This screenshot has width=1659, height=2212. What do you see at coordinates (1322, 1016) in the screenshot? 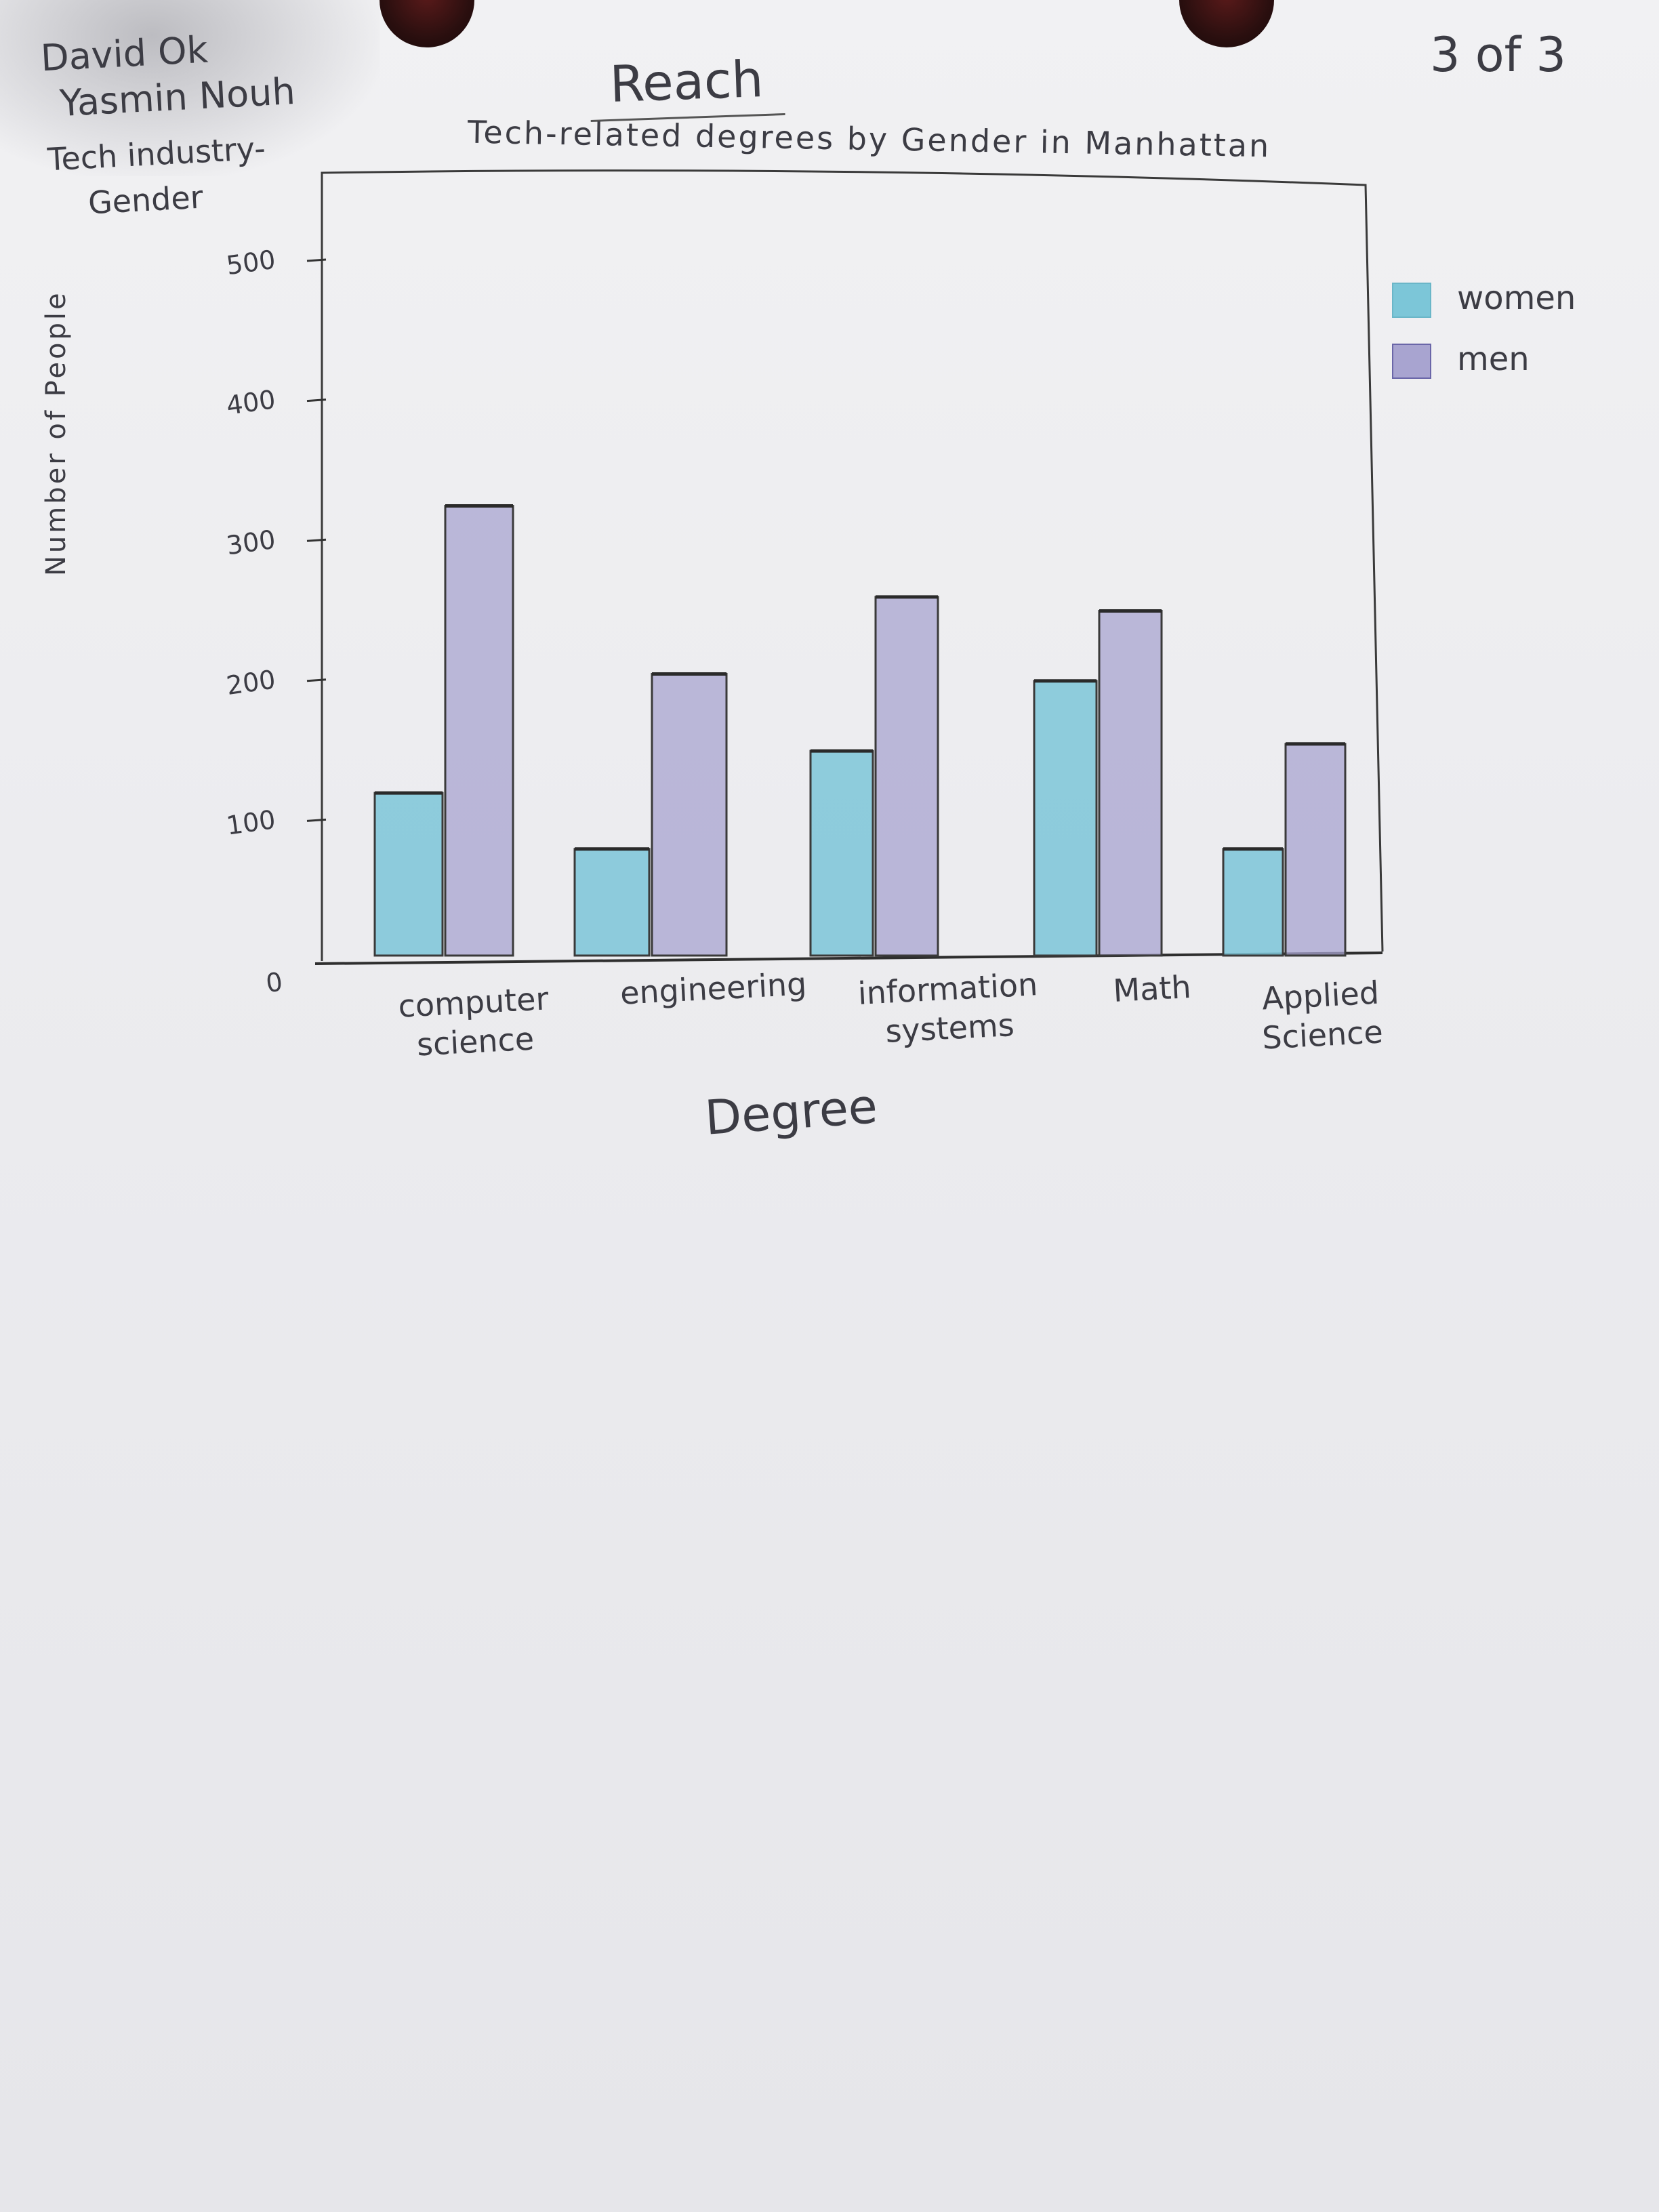
I see `x-tick-label: Applied Science` at bounding box center [1322, 1016].